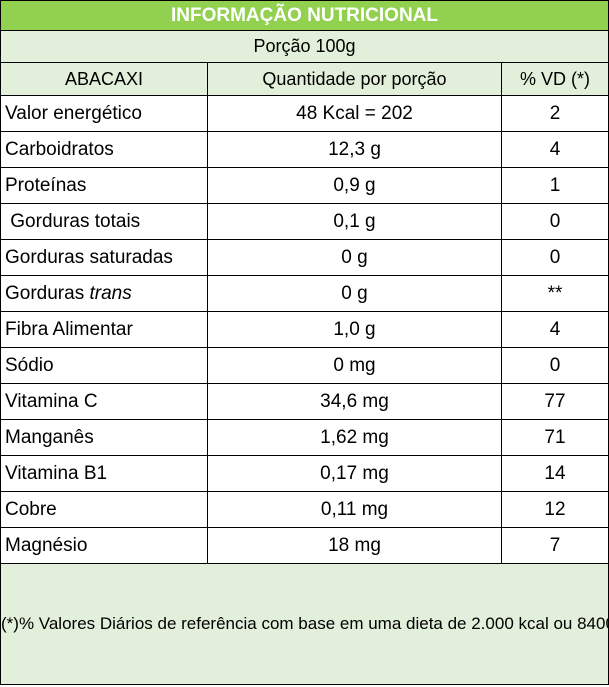  Describe the element at coordinates (354, 365) in the screenshot. I see `nutrient-quantity: 0 mg` at that location.